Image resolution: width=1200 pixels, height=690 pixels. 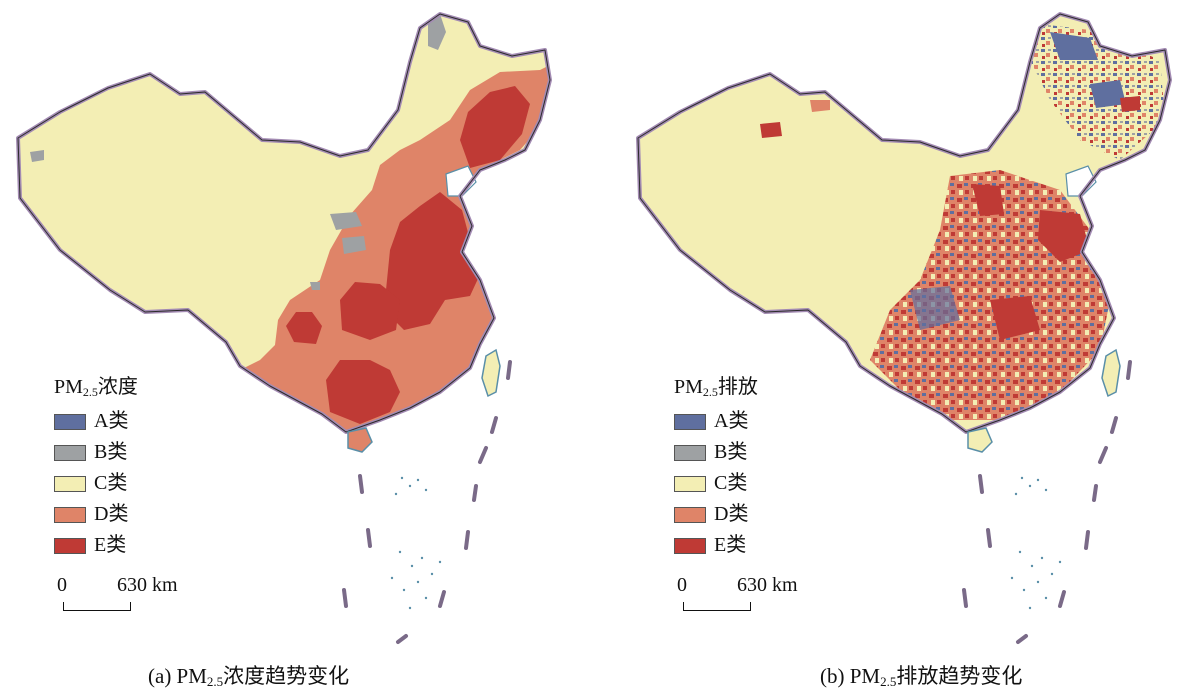 I want to click on class-e-zone-central, so click(x=370, y=311).